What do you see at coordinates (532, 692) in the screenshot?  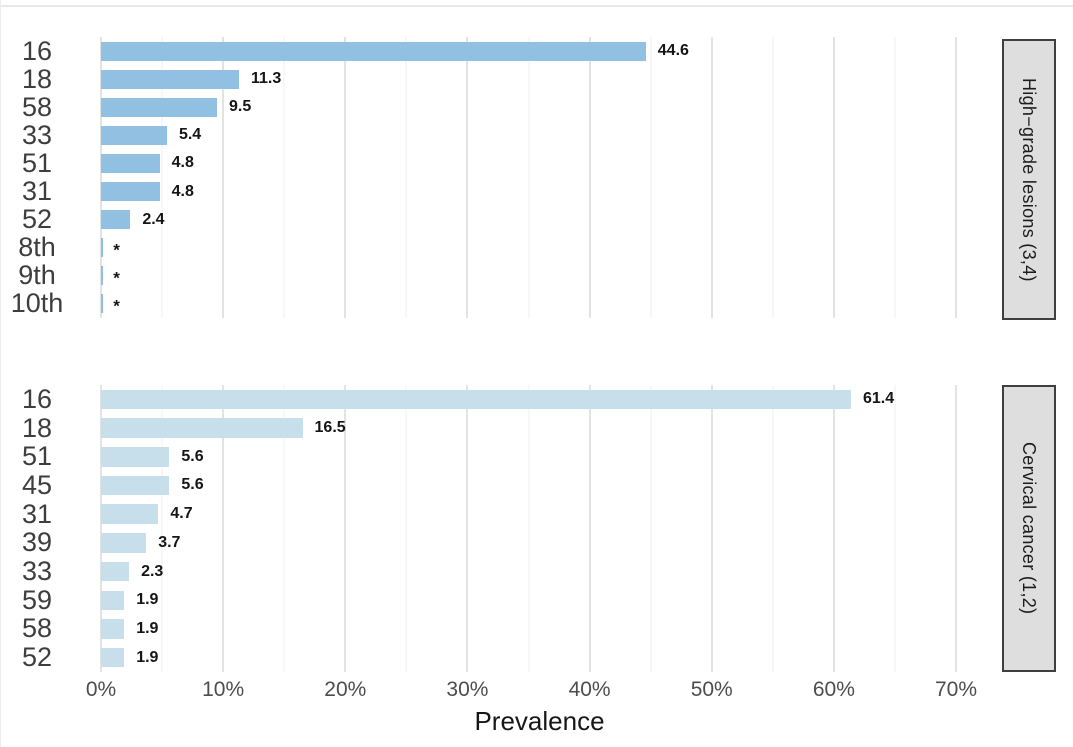 I see `x-axis-tick-labels: 0% 10% 20% 30% 40% 50% 60% 70%` at bounding box center [532, 692].